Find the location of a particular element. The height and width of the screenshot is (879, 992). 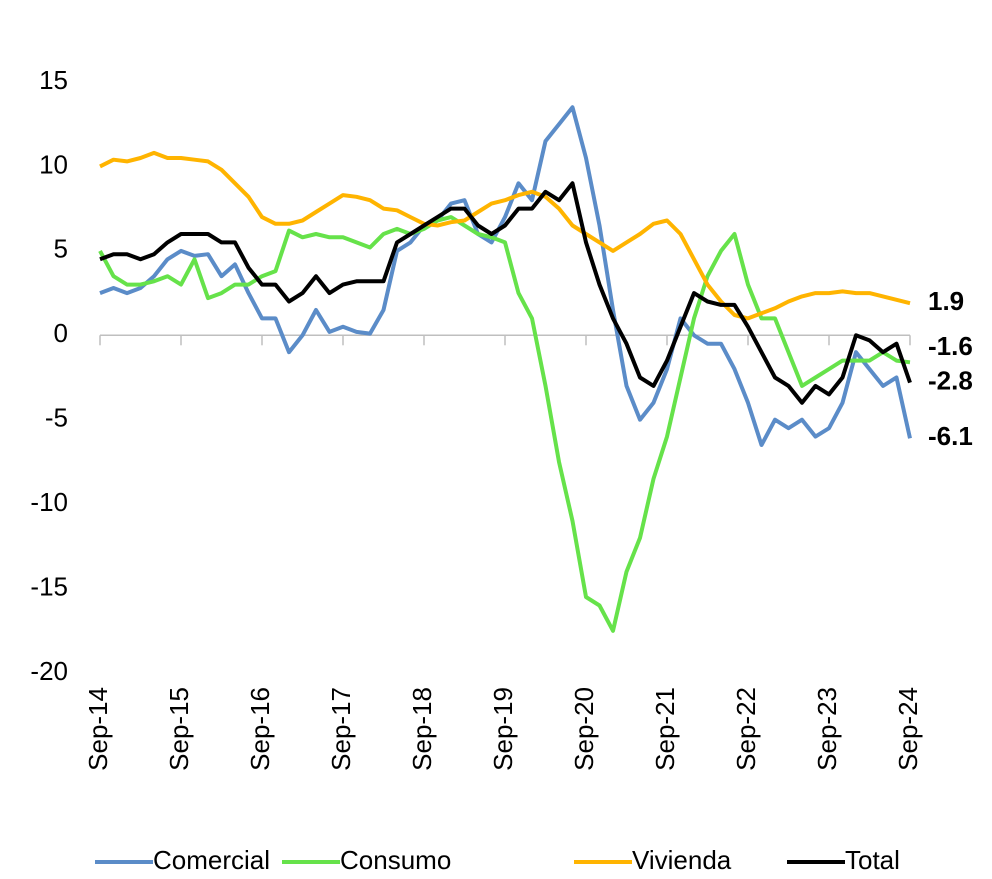

x-tick-label: Sep-23 is located at coordinates (827, 729).